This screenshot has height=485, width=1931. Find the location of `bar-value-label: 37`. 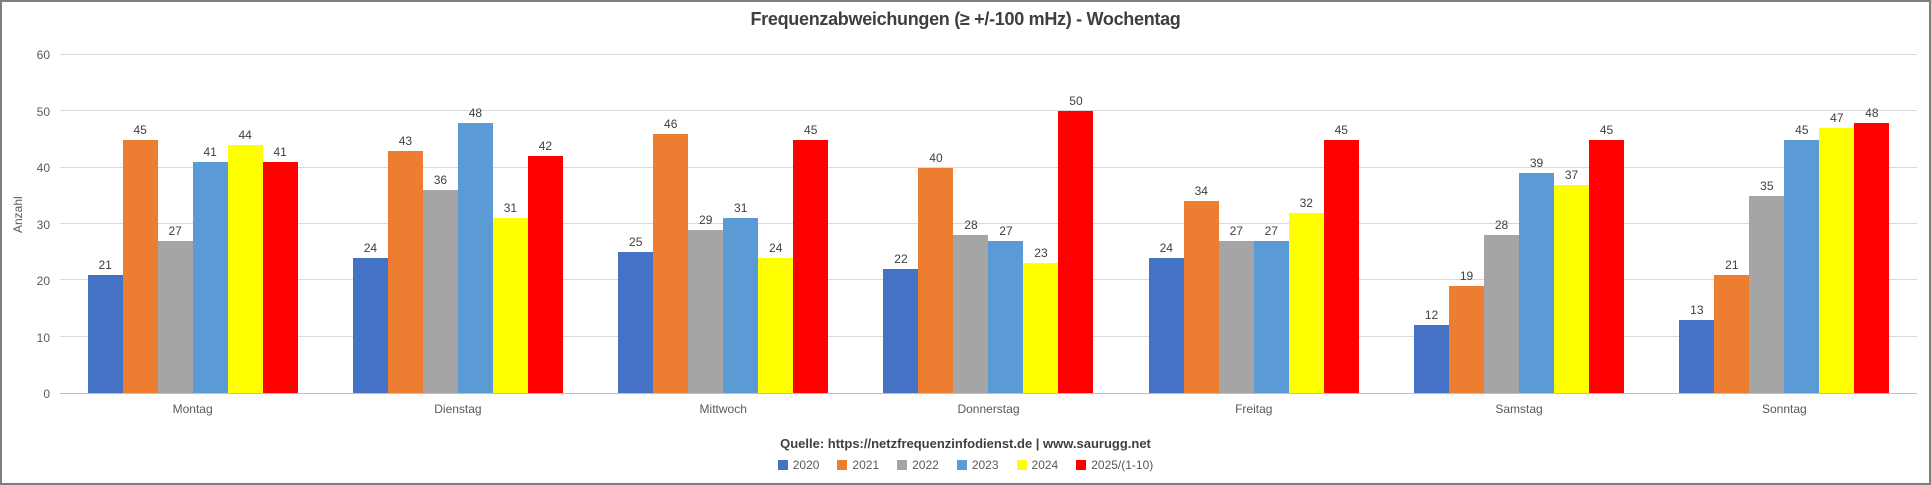

bar-value-label: 37 is located at coordinates (1571, 174).